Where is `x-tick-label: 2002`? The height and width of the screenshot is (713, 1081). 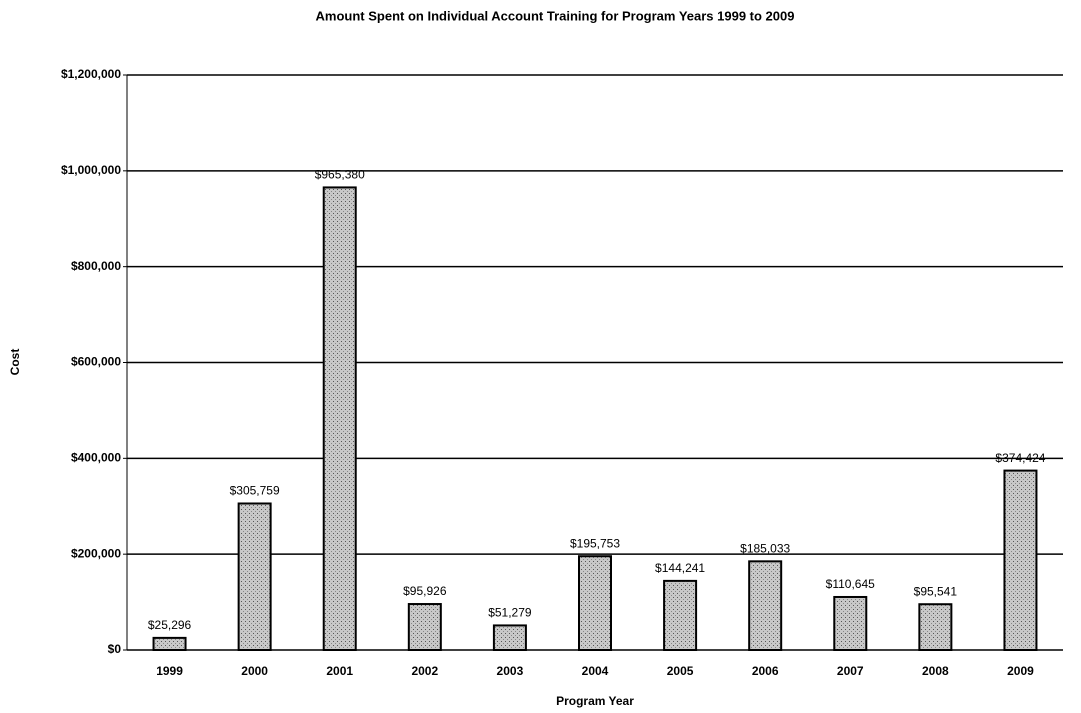
x-tick-label: 2002 is located at coordinates (424, 671).